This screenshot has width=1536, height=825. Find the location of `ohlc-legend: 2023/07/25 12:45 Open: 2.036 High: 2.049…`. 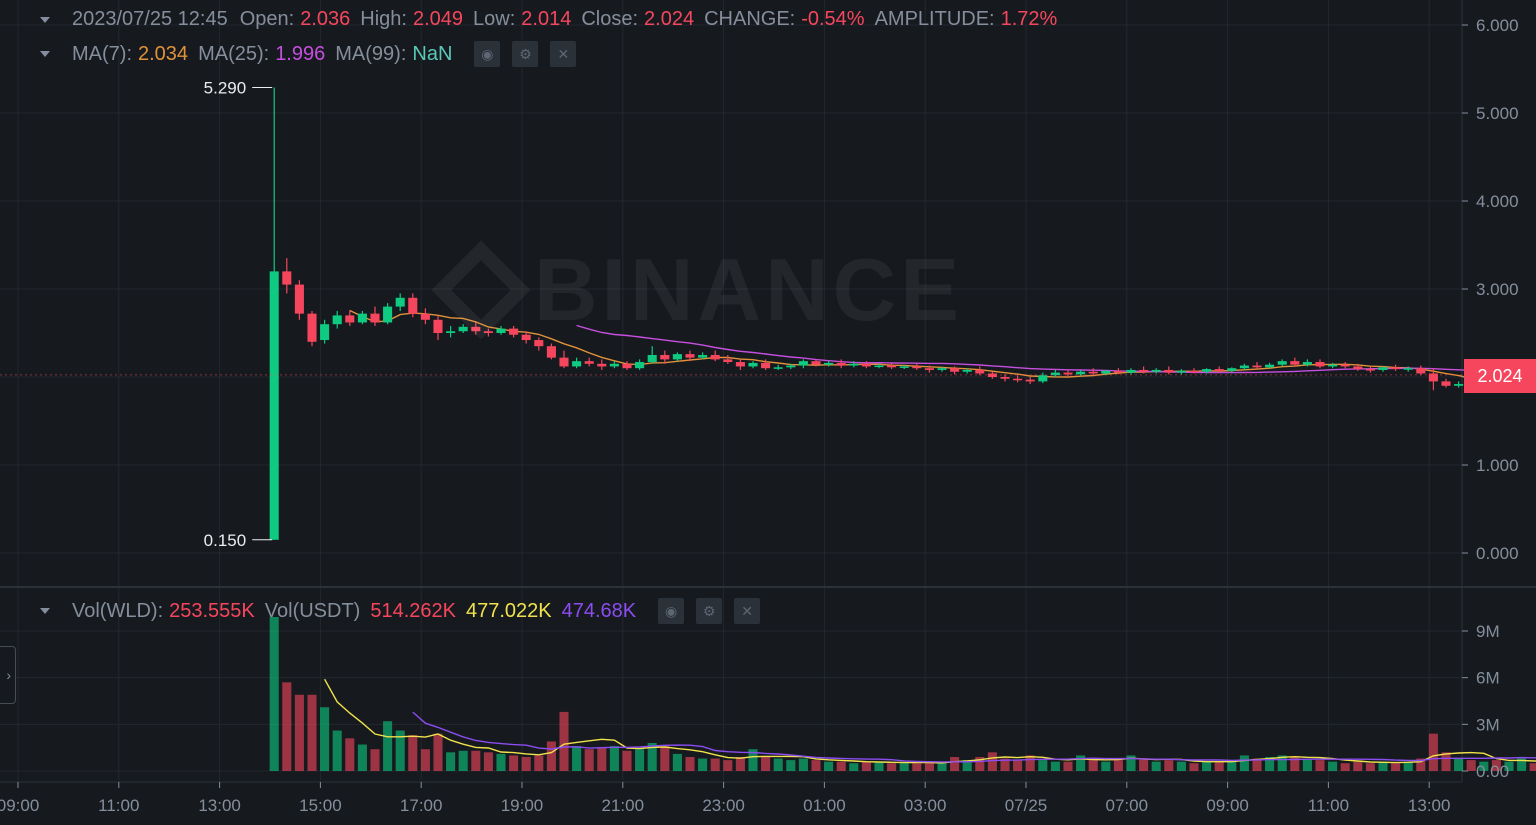

ohlc-legend: 2023/07/25 12:45 Open: 2.036 High: 2.049… is located at coordinates (553, 19).